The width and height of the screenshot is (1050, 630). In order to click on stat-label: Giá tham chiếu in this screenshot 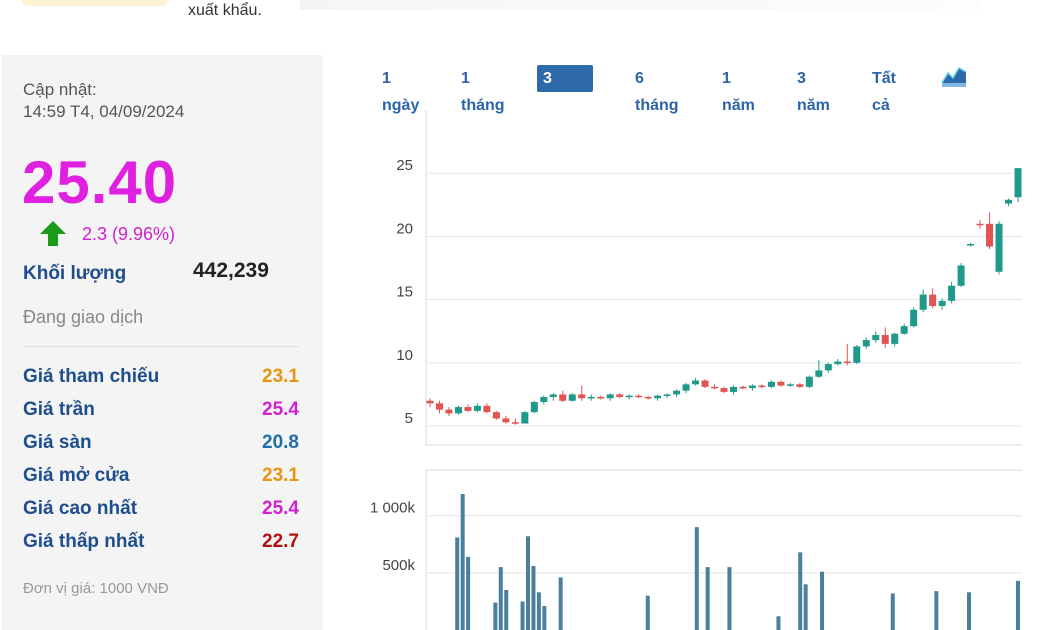, I will do `click(91, 376)`.